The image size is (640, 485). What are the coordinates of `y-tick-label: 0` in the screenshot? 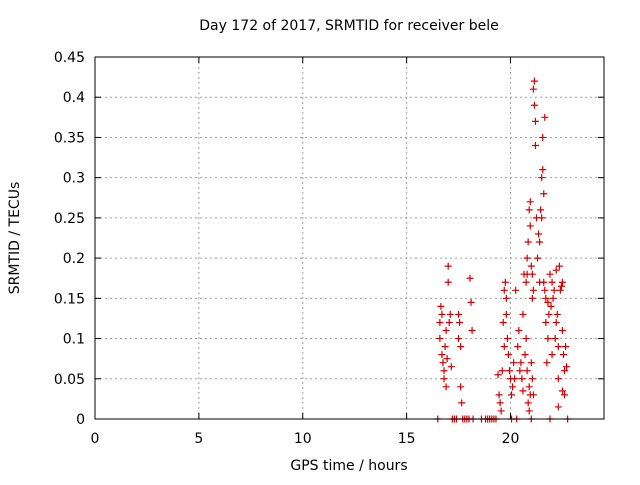 It's located at (80, 420).